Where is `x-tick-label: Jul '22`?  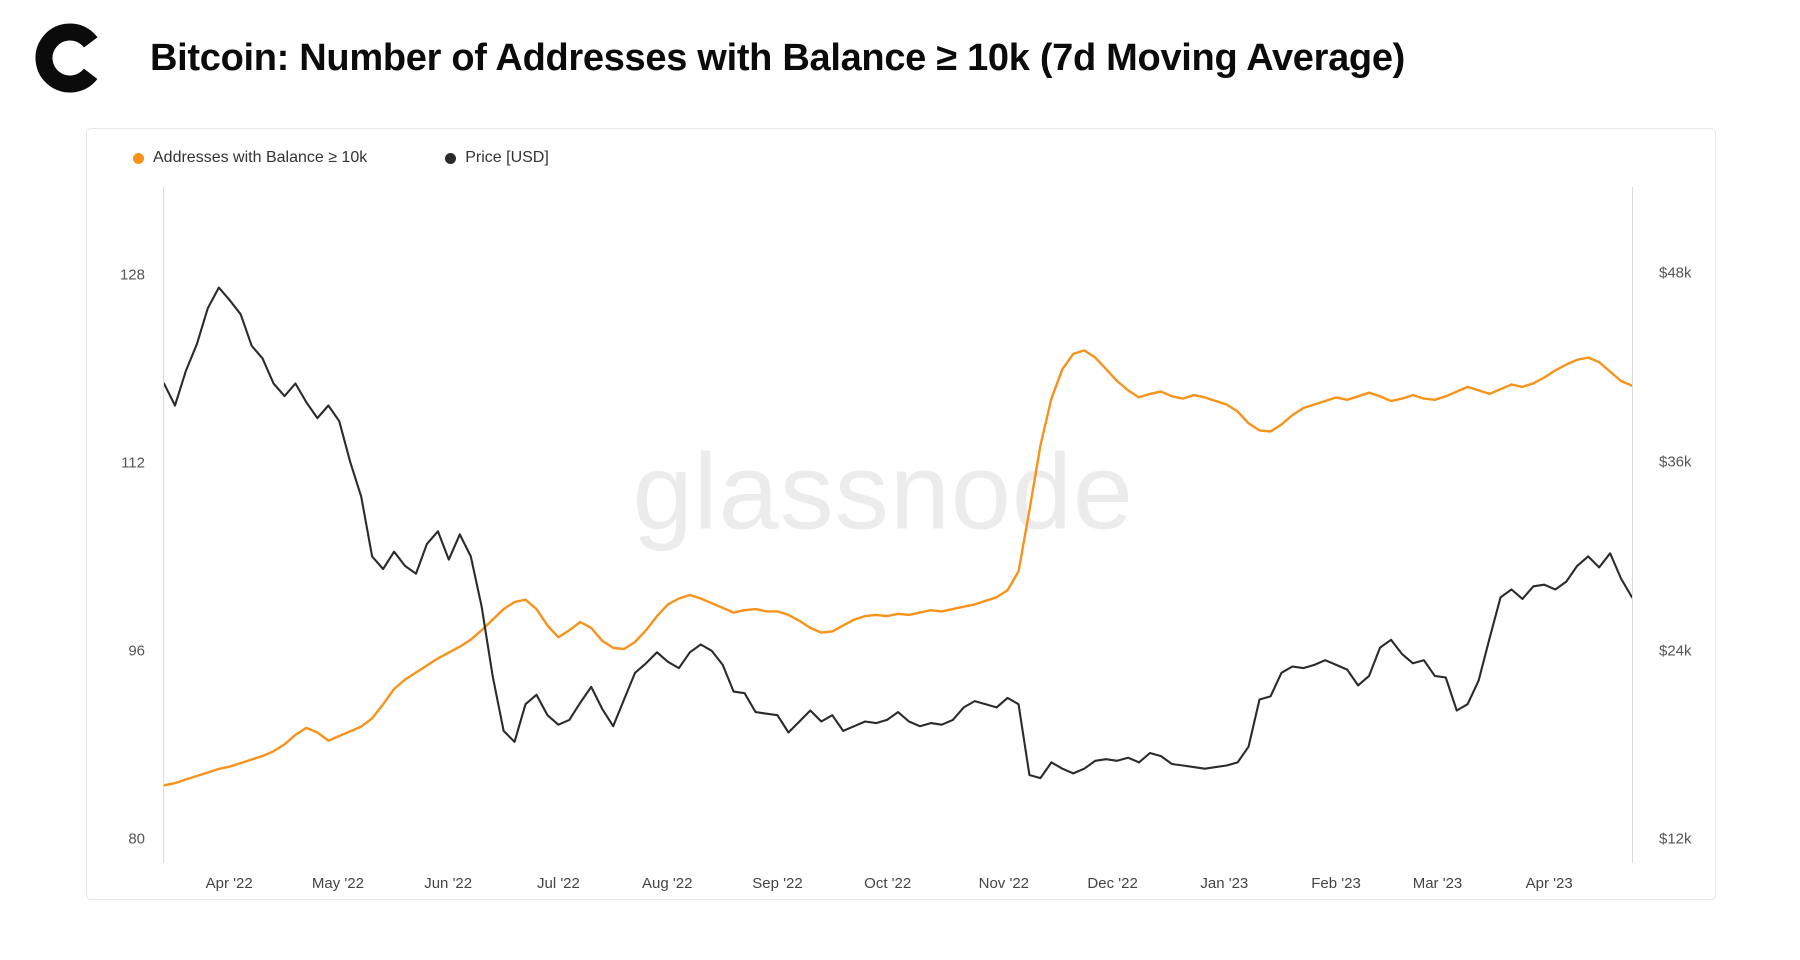
x-tick-label: Jul '22 is located at coordinates (558, 883).